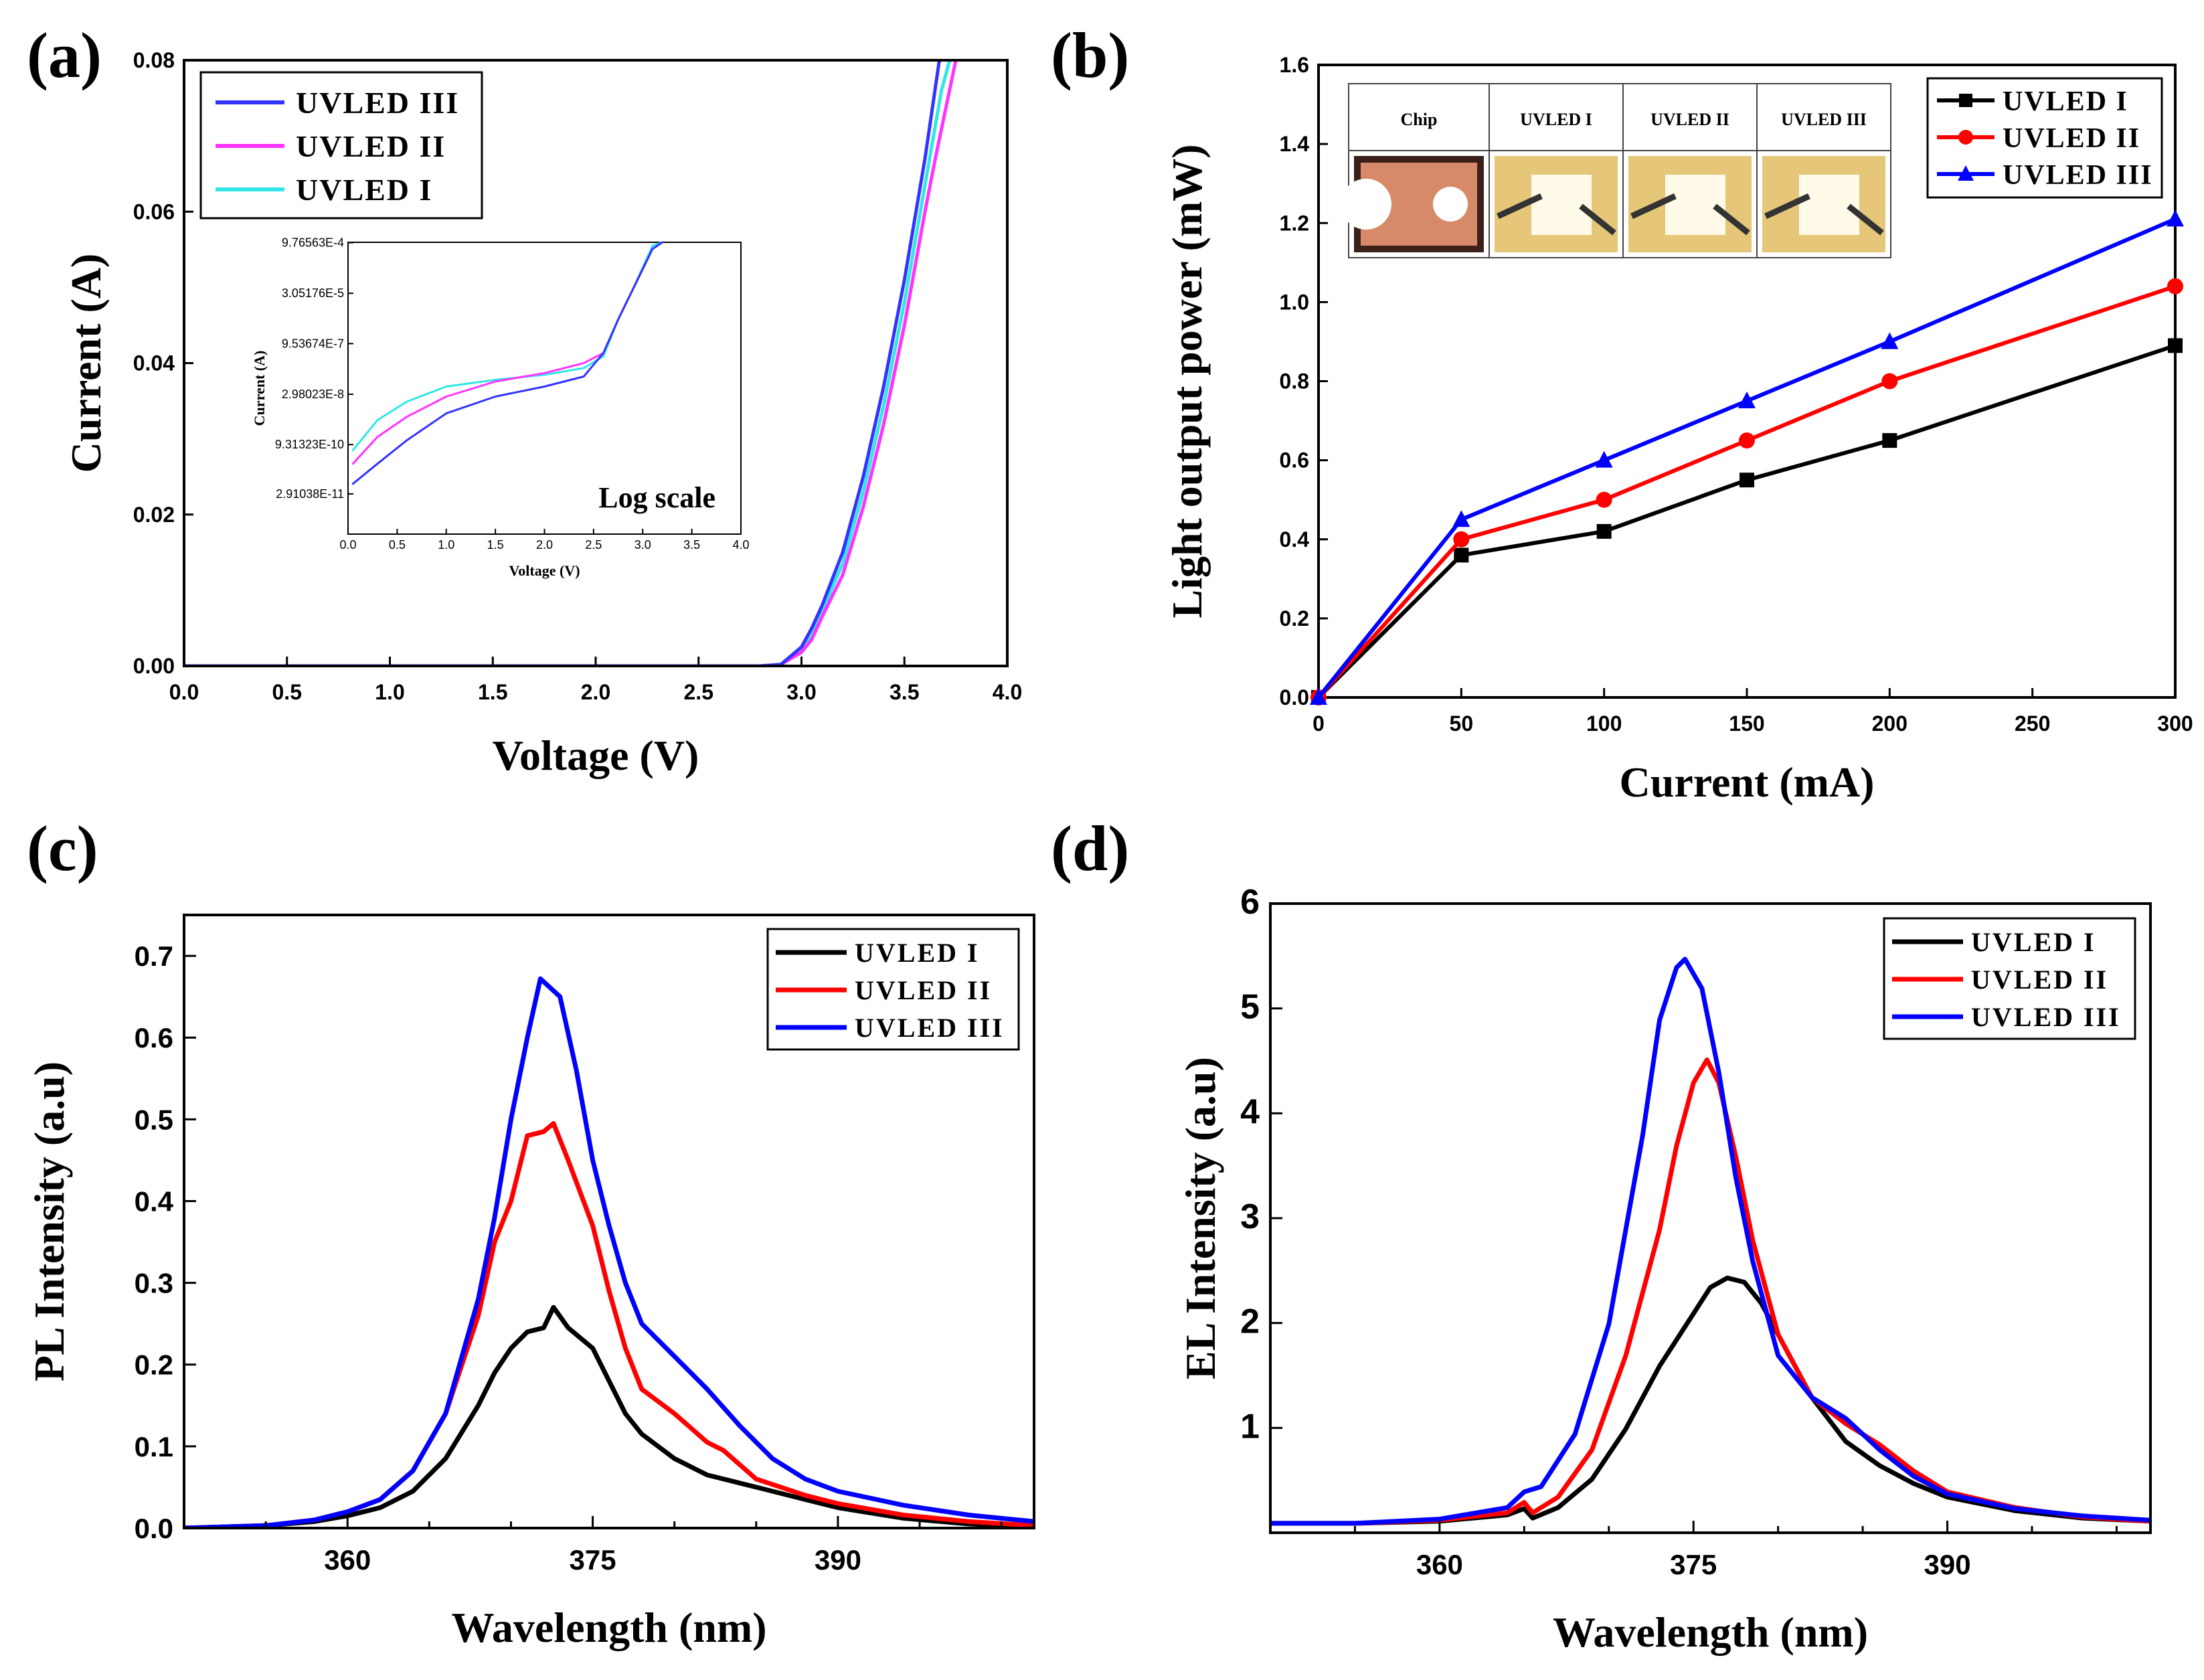 This screenshot has width=2204, height=1680. What do you see at coordinates (1439, 1564) in the screenshot?
I see `x-tick-label-d: 360` at bounding box center [1439, 1564].